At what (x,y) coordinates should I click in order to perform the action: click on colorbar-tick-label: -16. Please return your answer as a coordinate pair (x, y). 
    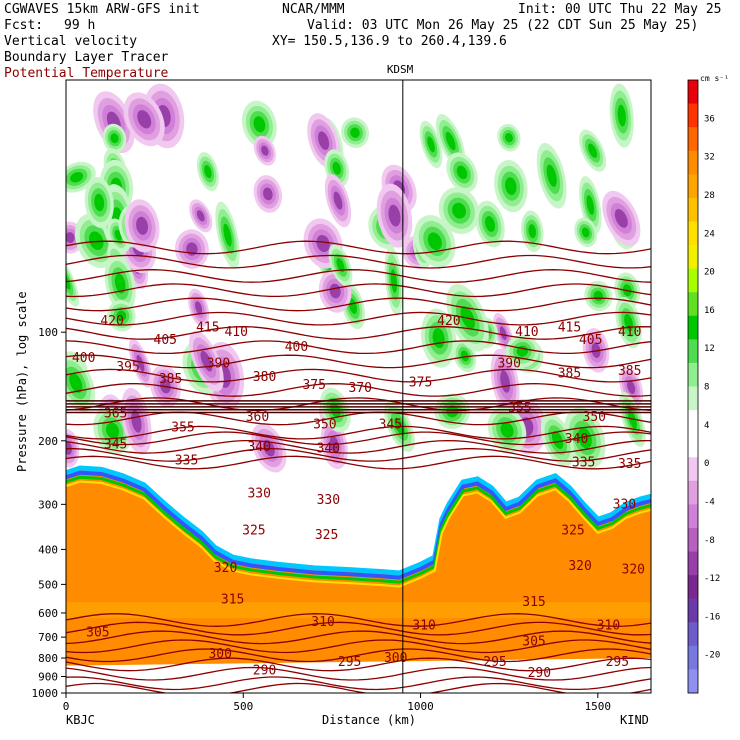
    Looking at the image, I should click on (712, 617).